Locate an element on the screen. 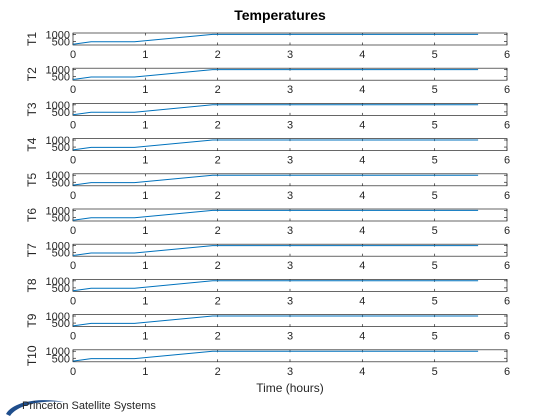  subplot-9-xtick-label: 6 is located at coordinates (507, 337).